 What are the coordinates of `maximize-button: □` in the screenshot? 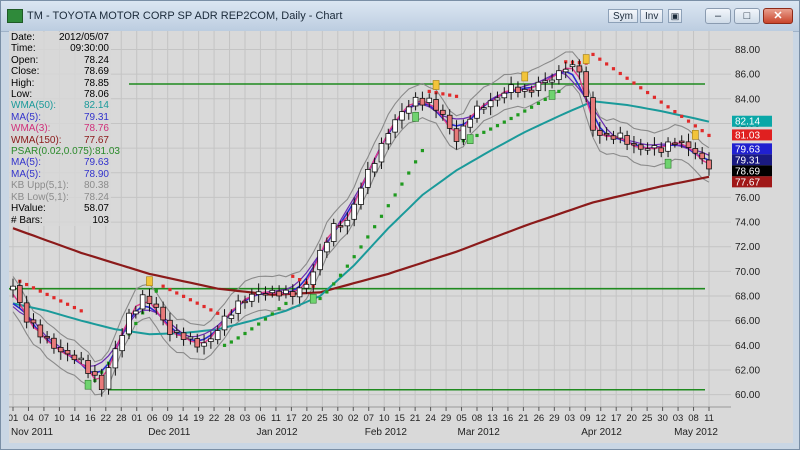 It's located at (747, 16).